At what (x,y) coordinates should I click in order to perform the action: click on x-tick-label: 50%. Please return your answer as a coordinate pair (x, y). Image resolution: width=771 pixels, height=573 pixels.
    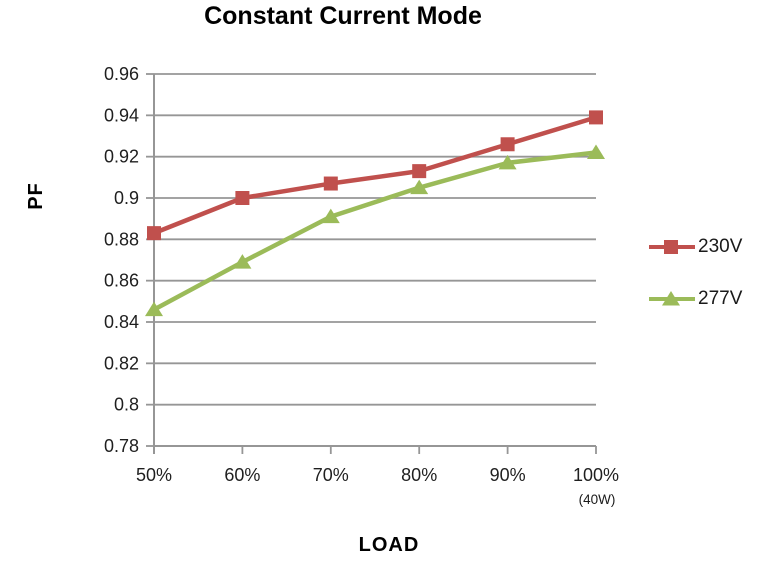
    Looking at the image, I should click on (154, 475).